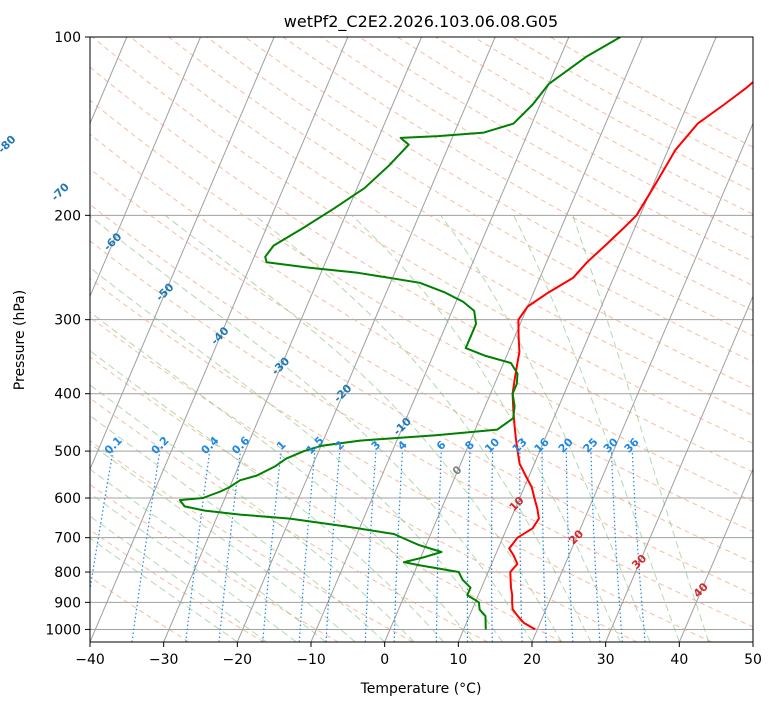 This screenshot has width=775, height=708. Describe the element at coordinates (67, 321) in the screenshot. I see `y-tick-label: 300` at that location.